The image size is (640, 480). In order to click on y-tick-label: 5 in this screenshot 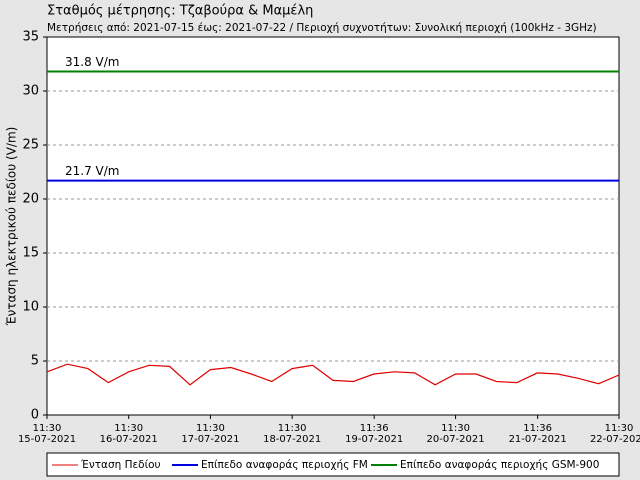, I will do `click(35, 361)`.